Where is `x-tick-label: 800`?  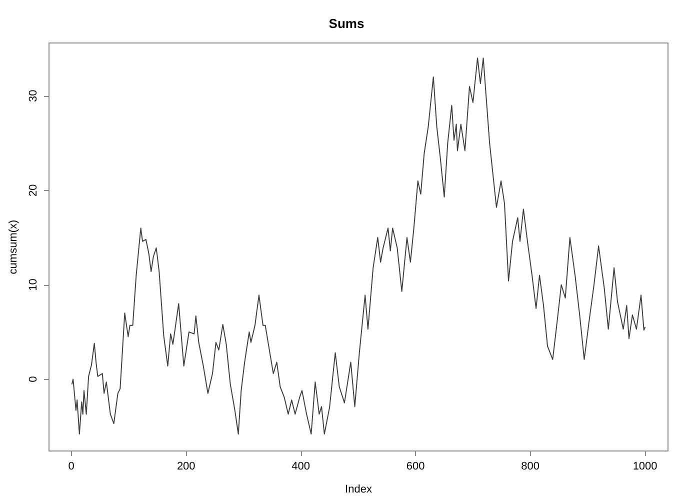
x-tick-label: 800 is located at coordinates (530, 466).